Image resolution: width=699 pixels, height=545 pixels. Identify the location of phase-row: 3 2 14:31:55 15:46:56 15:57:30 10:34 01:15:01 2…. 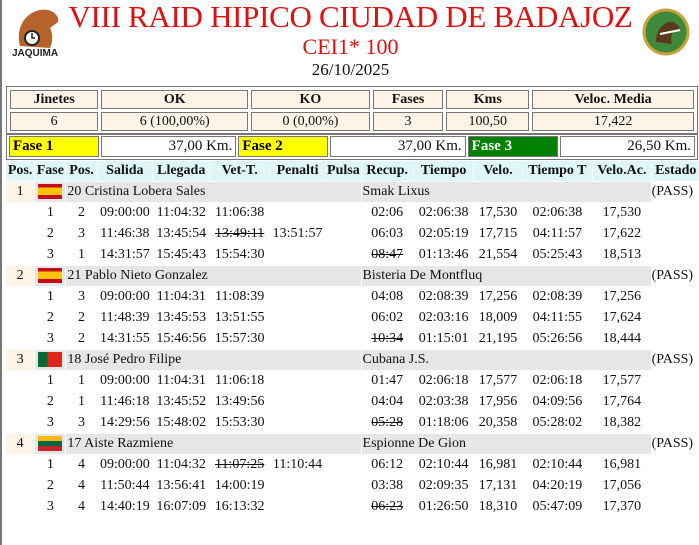
(352, 339).